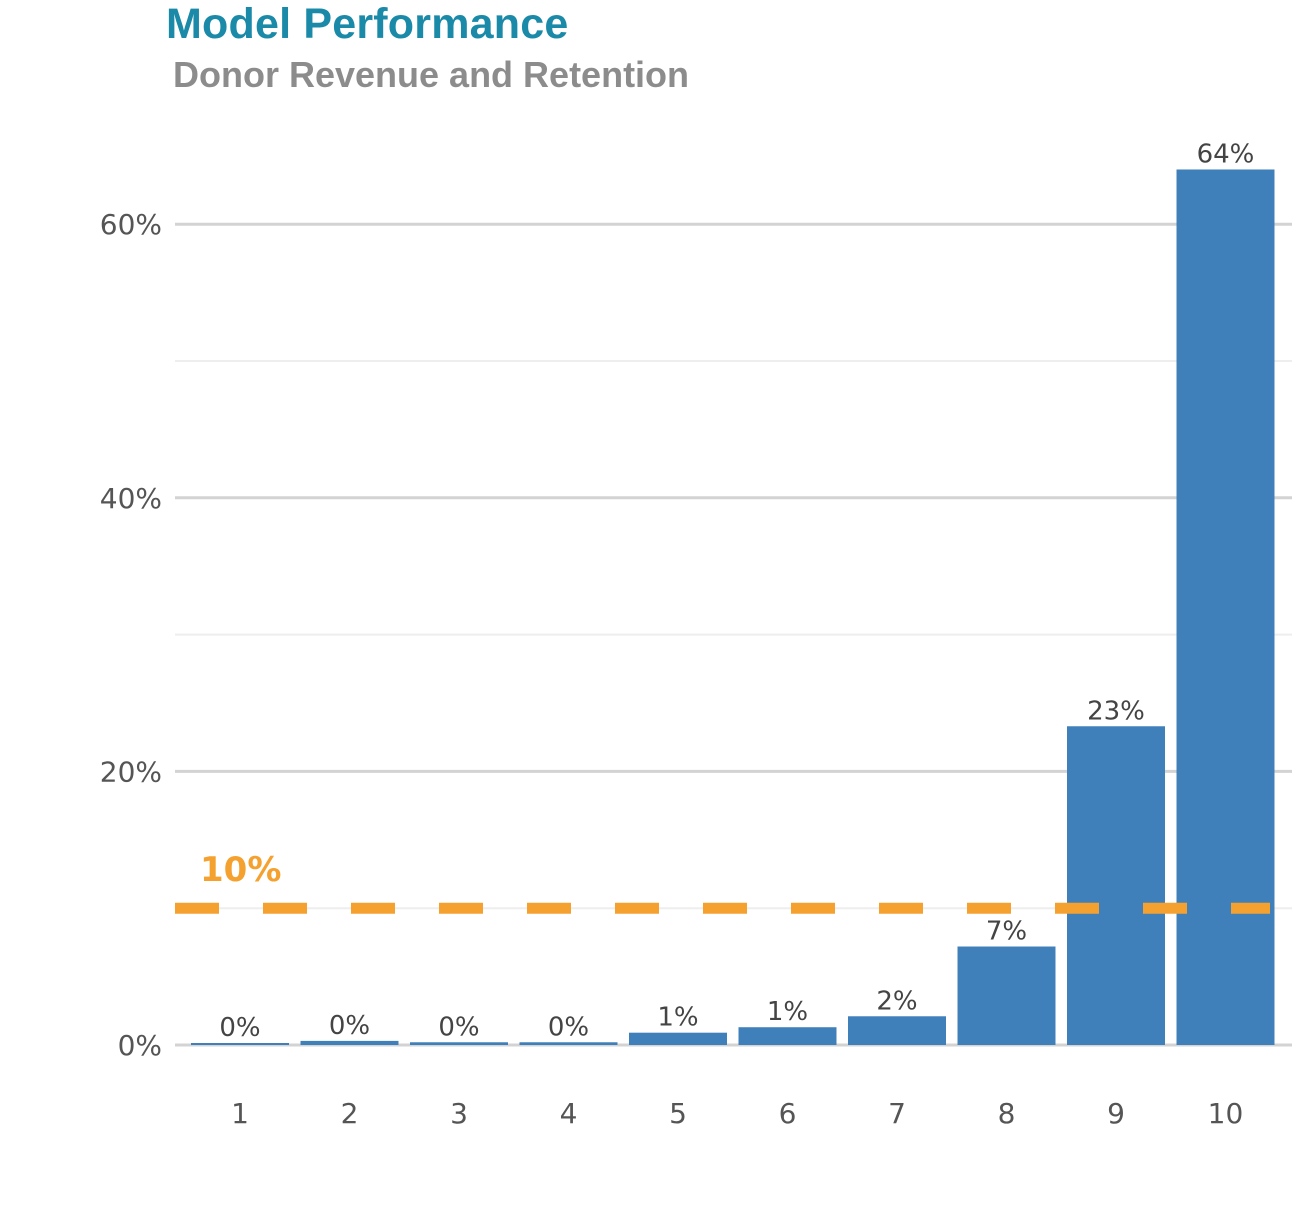 The width and height of the screenshot is (1307, 1232). Describe the element at coordinates (240, 1113) in the screenshot. I see `x-tick-label: 1` at that location.